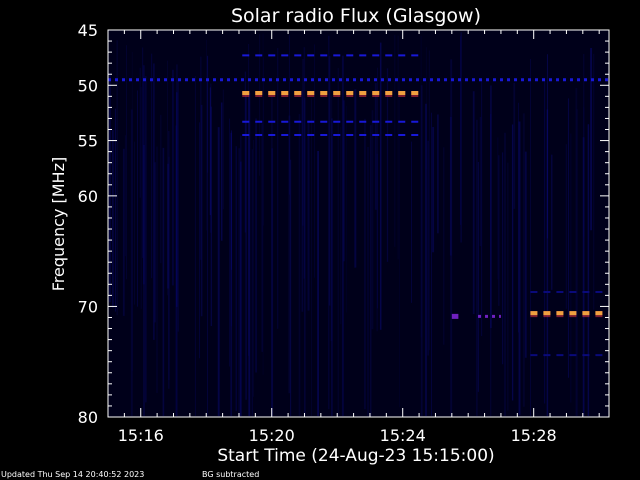 The width and height of the screenshot is (640, 480). I want to click on x-axis-label: Start Time (24-Aug-23 15:15:00), so click(355, 456).